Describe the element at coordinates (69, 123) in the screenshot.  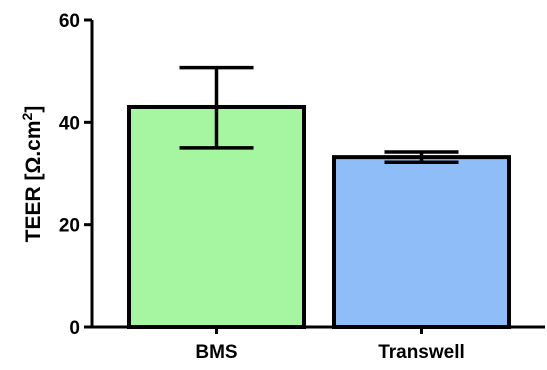
I see `y-tick-label-40: 40` at that location.